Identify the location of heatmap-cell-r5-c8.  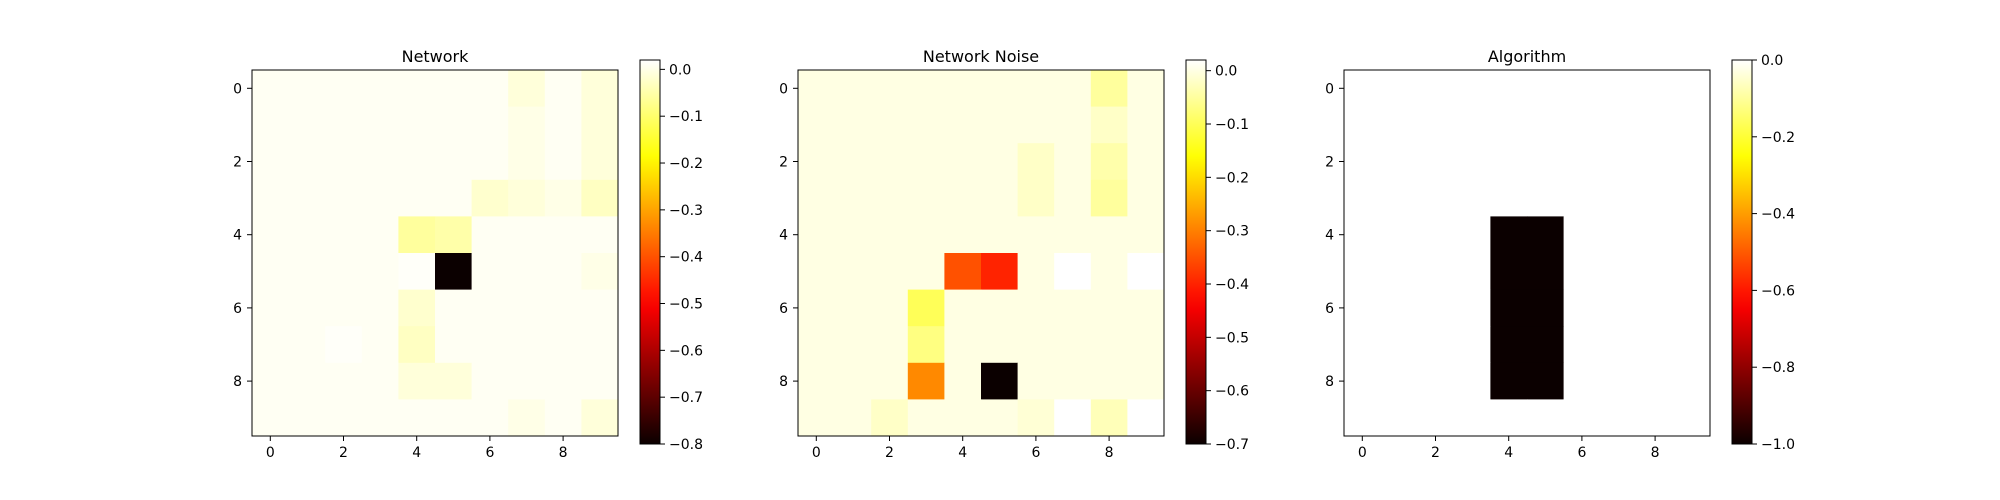
(563, 271).